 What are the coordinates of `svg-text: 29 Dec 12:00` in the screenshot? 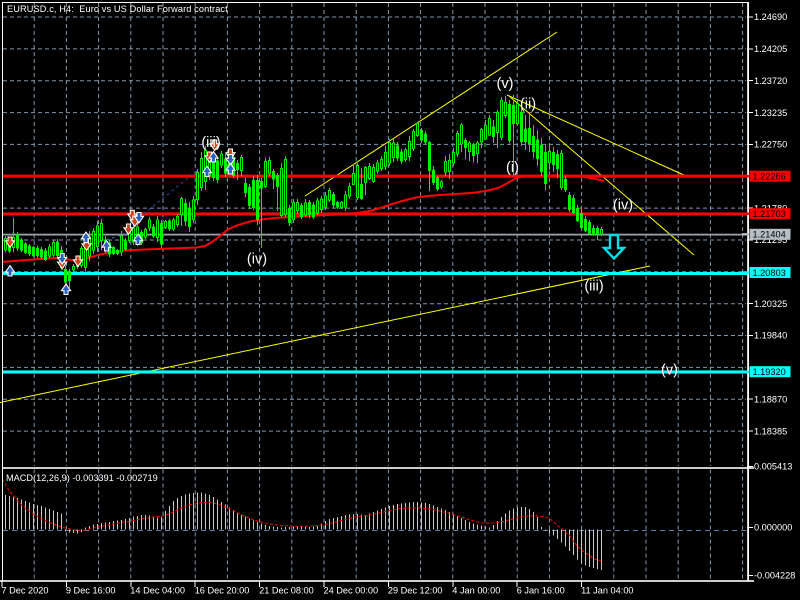 It's located at (415, 591).